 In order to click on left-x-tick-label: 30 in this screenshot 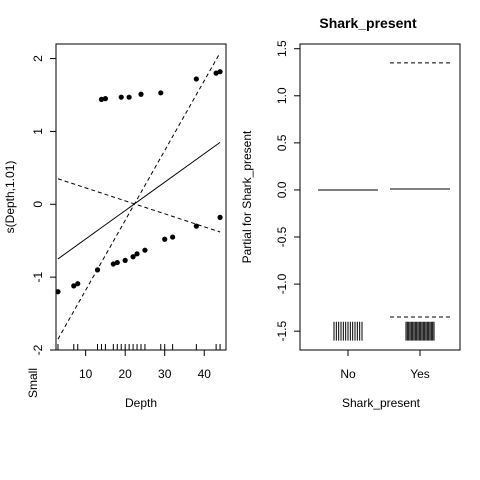, I will do `click(165, 374)`.